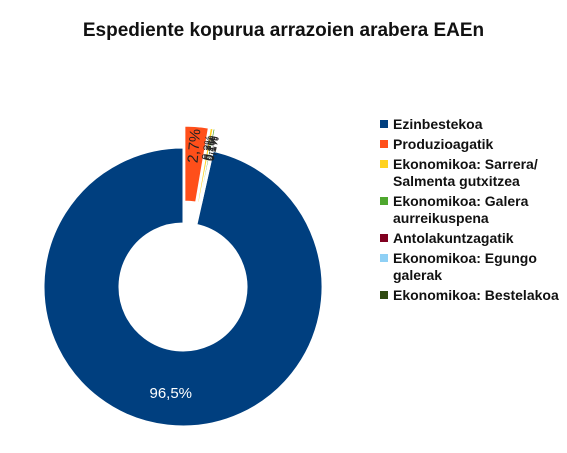  I want to click on legend-item-ezinbestekoa: Ezinbestekoa, so click(470, 124).